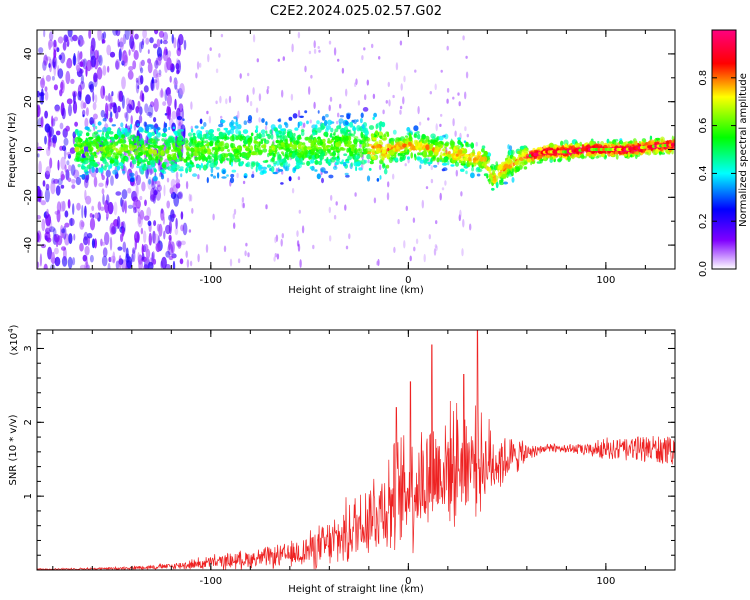 The image size is (750, 600). I want to click on colorbar-tick-label: 0.2, so click(703, 221).